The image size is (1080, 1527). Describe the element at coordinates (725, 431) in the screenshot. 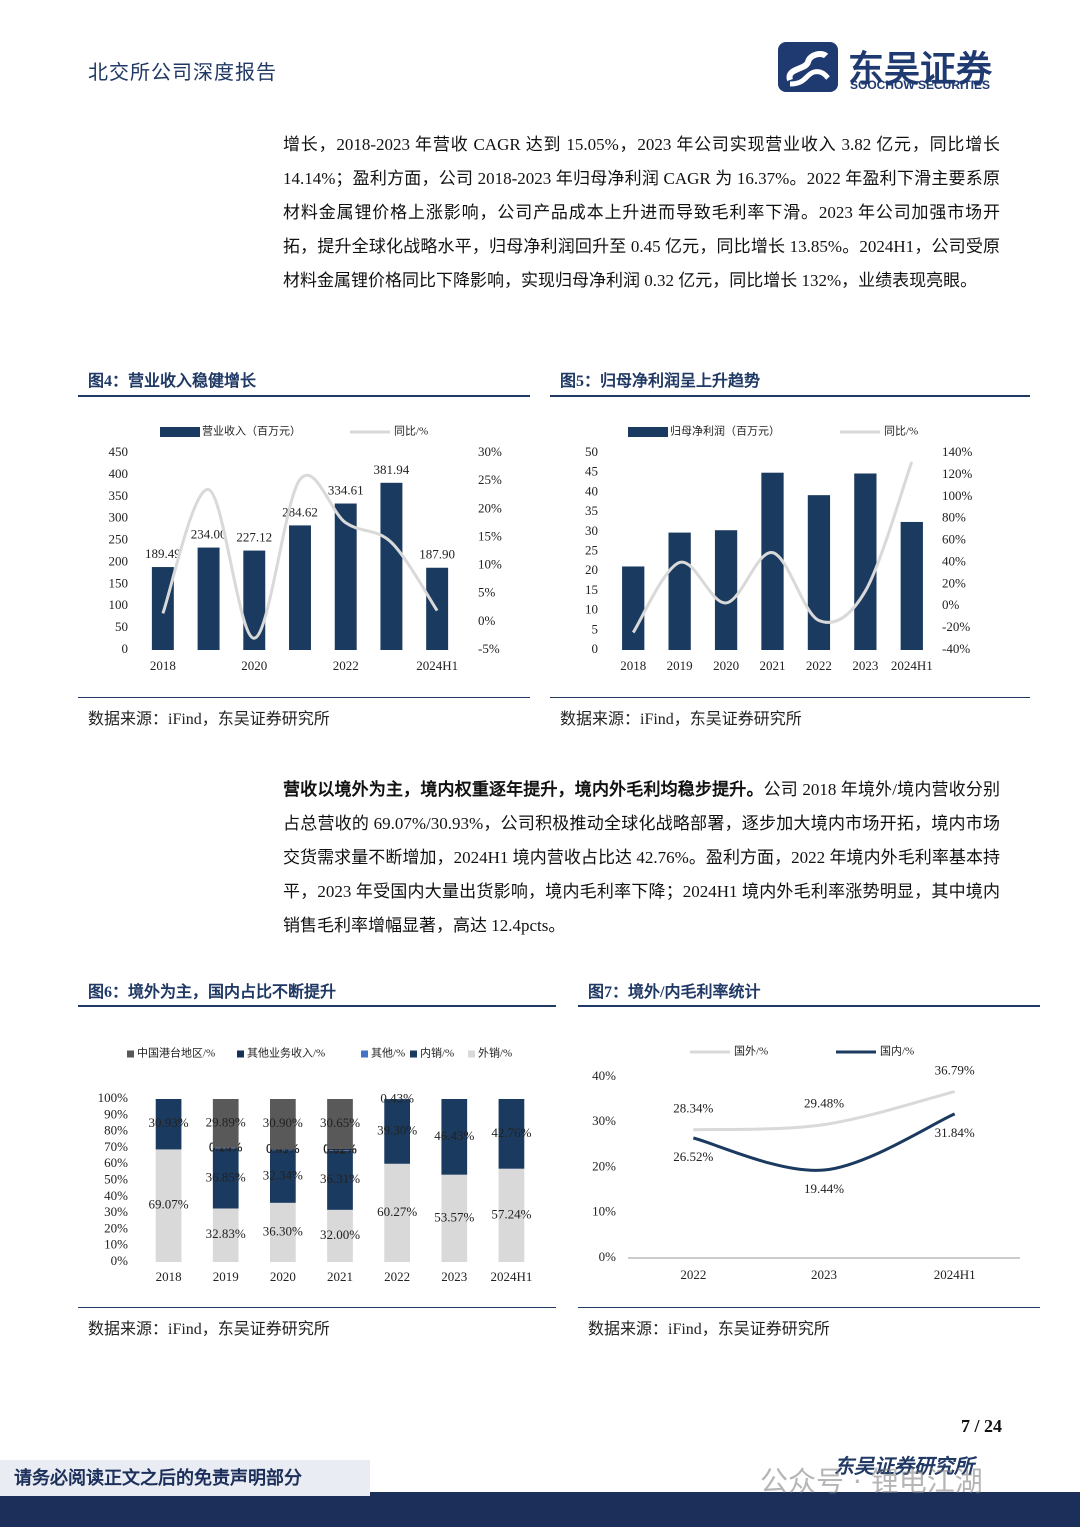

I see `legend-label: 归母净利润（百万元）` at that location.